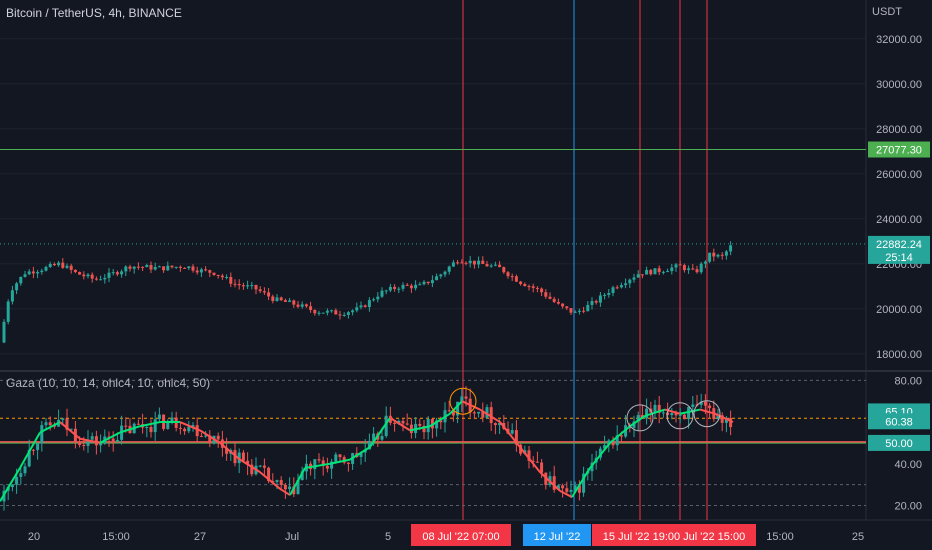  Describe the element at coordinates (887, 12) in the screenshot. I see `currency-label: USDT` at that location.